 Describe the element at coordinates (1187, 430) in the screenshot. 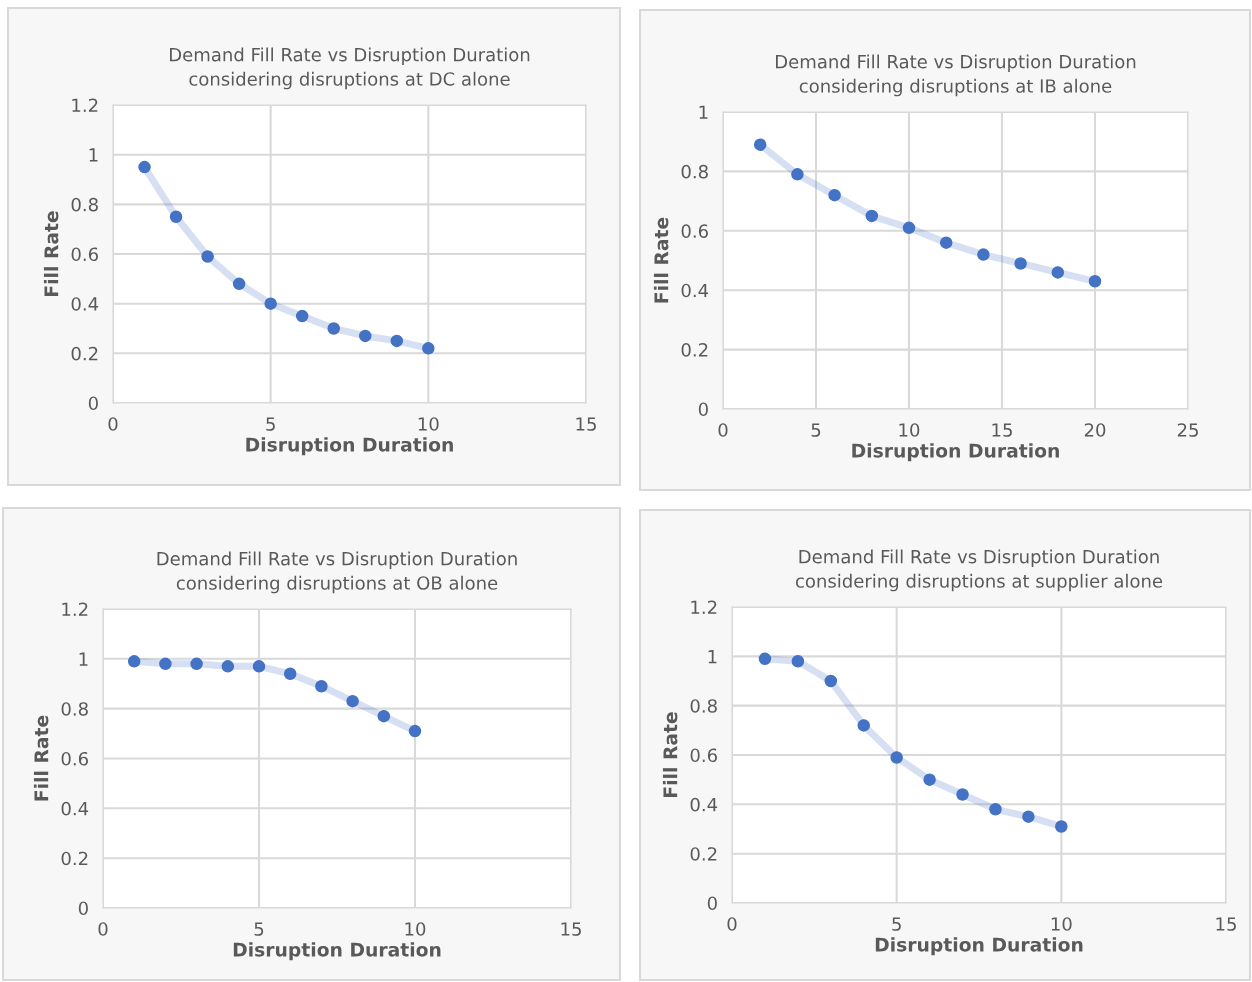

I see `x-tick-label: 25` at that location.